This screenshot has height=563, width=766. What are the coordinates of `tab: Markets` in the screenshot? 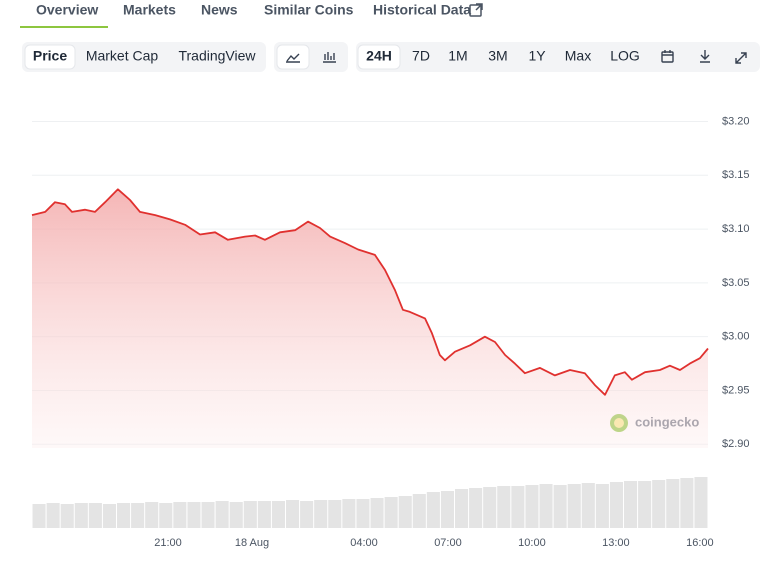 It's located at (149, 10).